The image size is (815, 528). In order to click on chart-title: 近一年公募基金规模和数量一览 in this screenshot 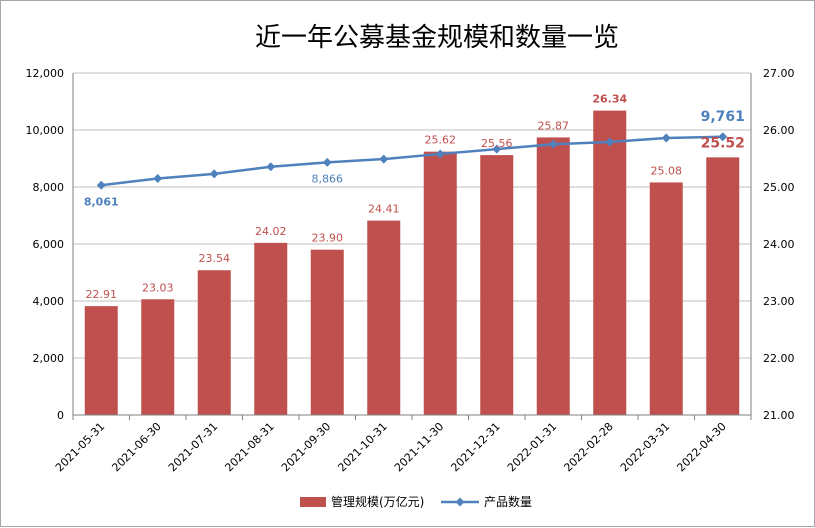, I will do `click(437, 38)`.